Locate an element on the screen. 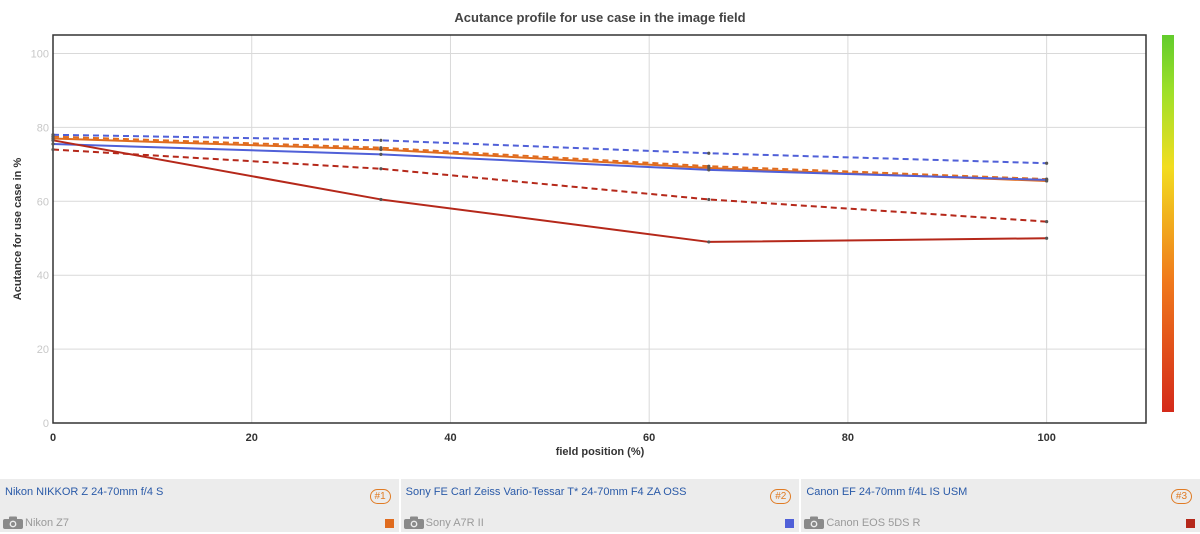 This screenshot has height=534, width=1200. x-axis-label: field position (%) is located at coordinates (600, 452).